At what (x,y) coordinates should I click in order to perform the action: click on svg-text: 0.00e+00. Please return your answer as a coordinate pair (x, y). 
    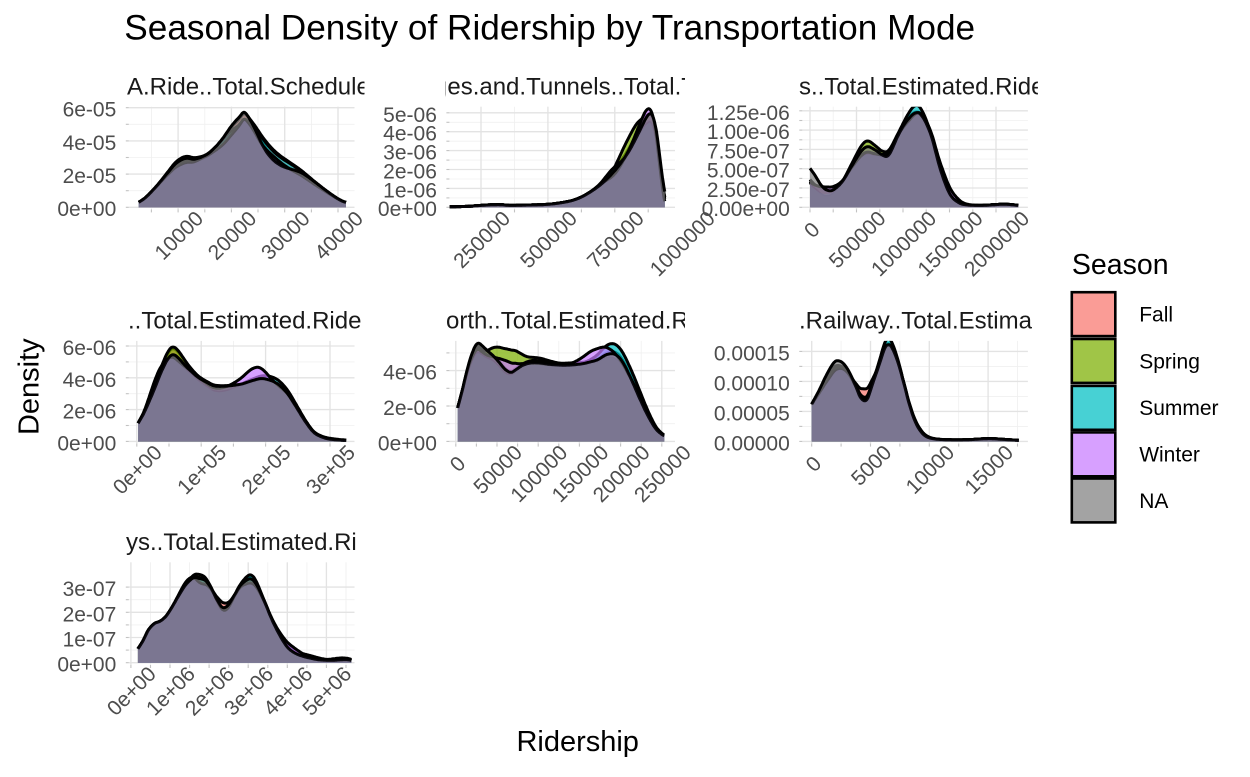
    Looking at the image, I should click on (746, 209).